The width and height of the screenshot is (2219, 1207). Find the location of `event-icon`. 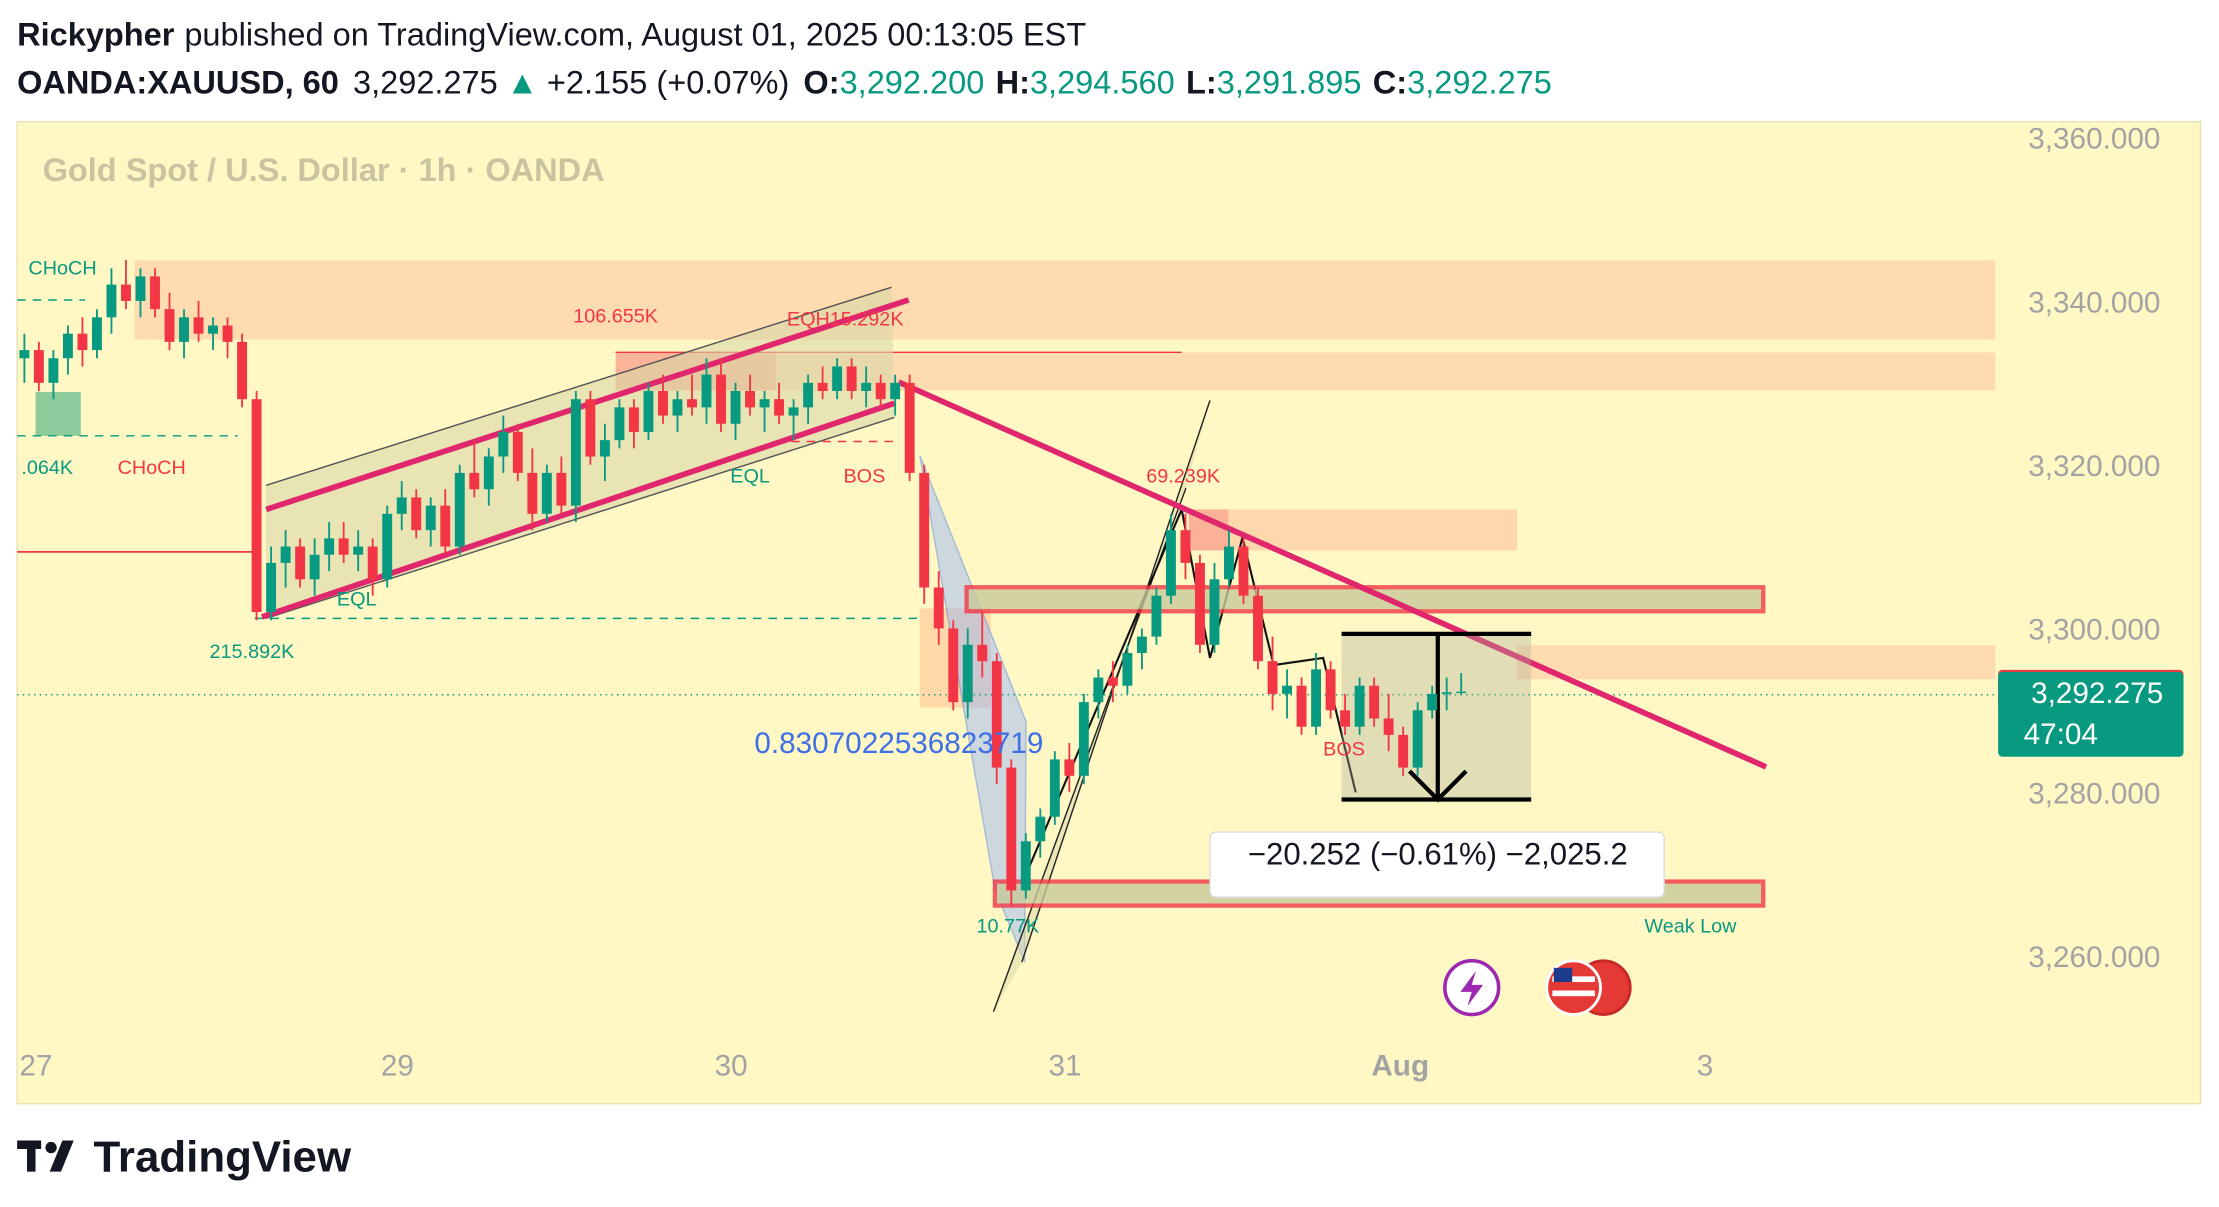

event-icon is located at coordinates (1472, 988).